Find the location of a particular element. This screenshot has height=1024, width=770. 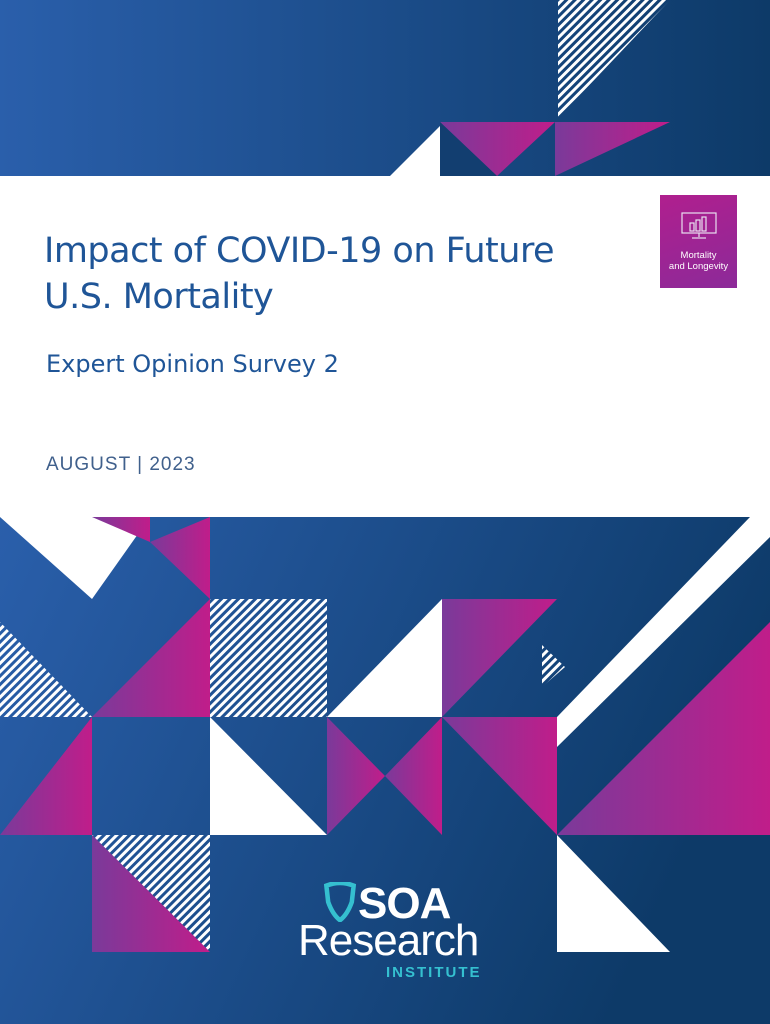

publication-date: AUGUST | 2023 is located at coordinates (121, 464).